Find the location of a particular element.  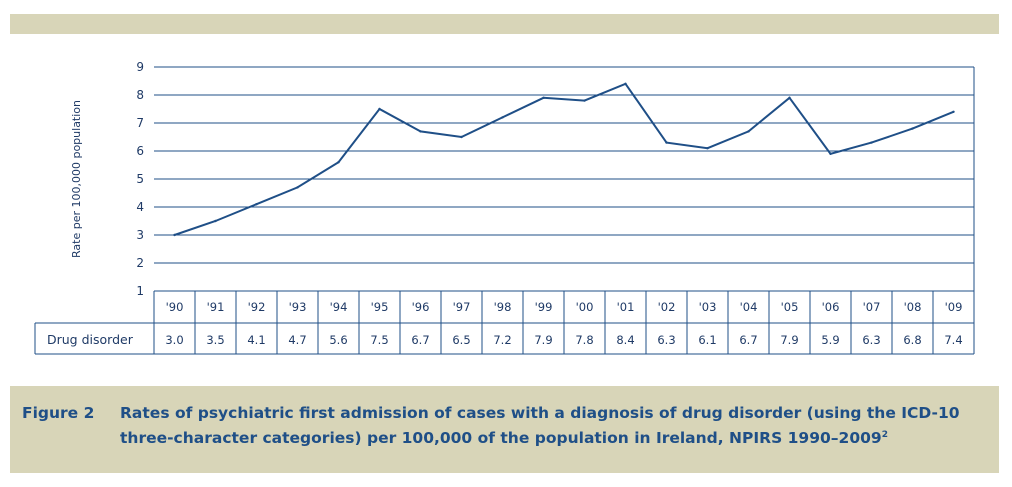

data-value-label: 6.8 is located at coordinates (912, 340).